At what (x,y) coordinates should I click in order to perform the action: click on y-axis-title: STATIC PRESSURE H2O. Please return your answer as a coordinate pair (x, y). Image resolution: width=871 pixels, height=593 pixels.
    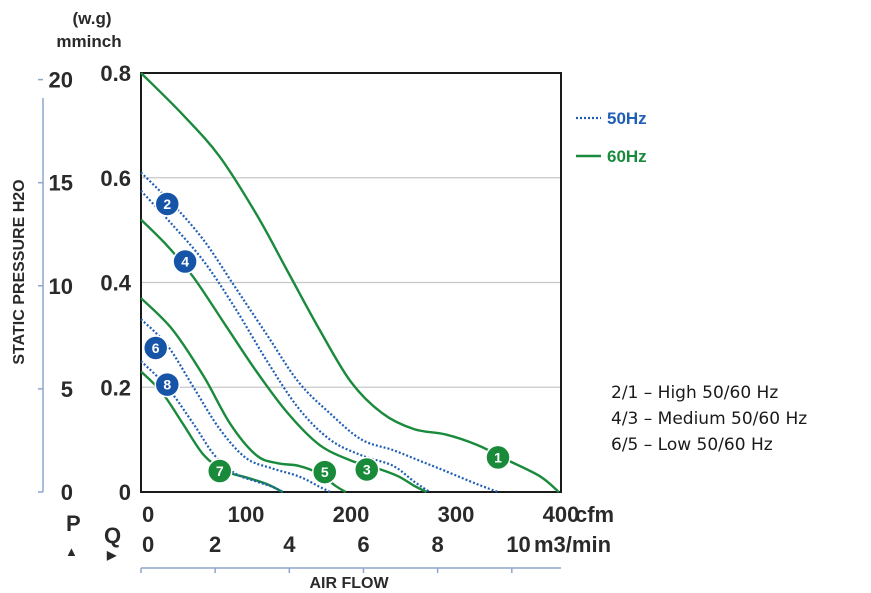
    Looking at the image, I should click on (19, 271).